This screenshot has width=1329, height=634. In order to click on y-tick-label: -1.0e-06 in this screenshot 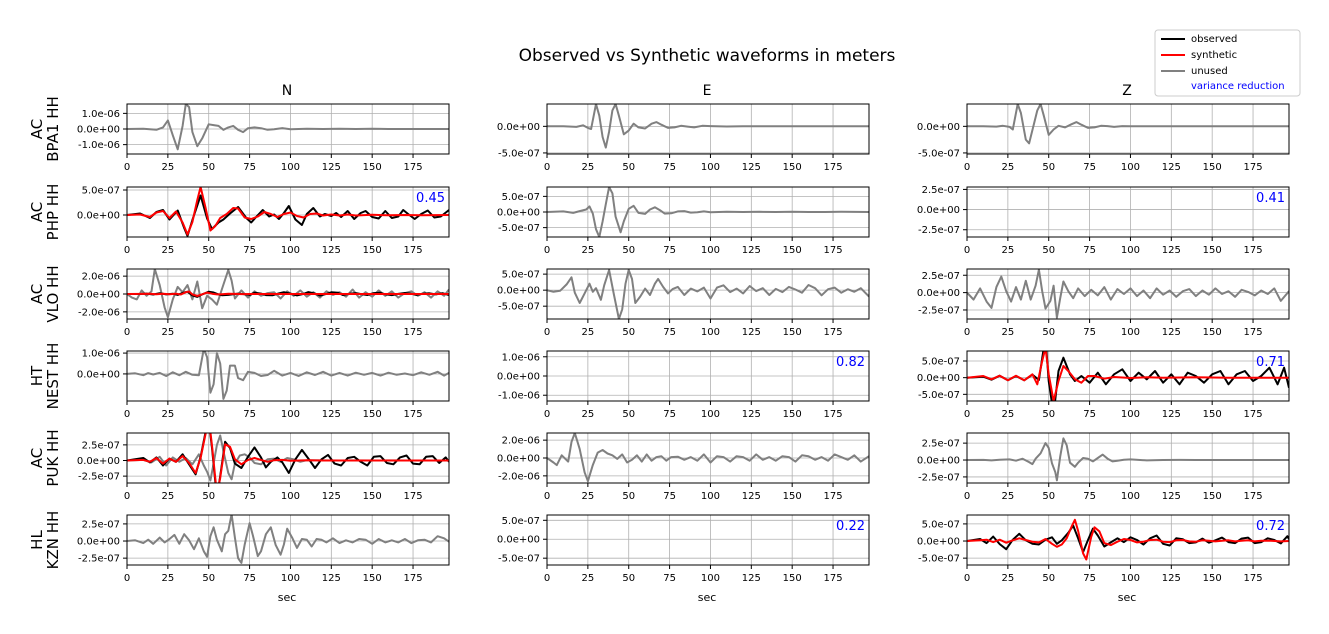, I will do `click(519, 396)`.